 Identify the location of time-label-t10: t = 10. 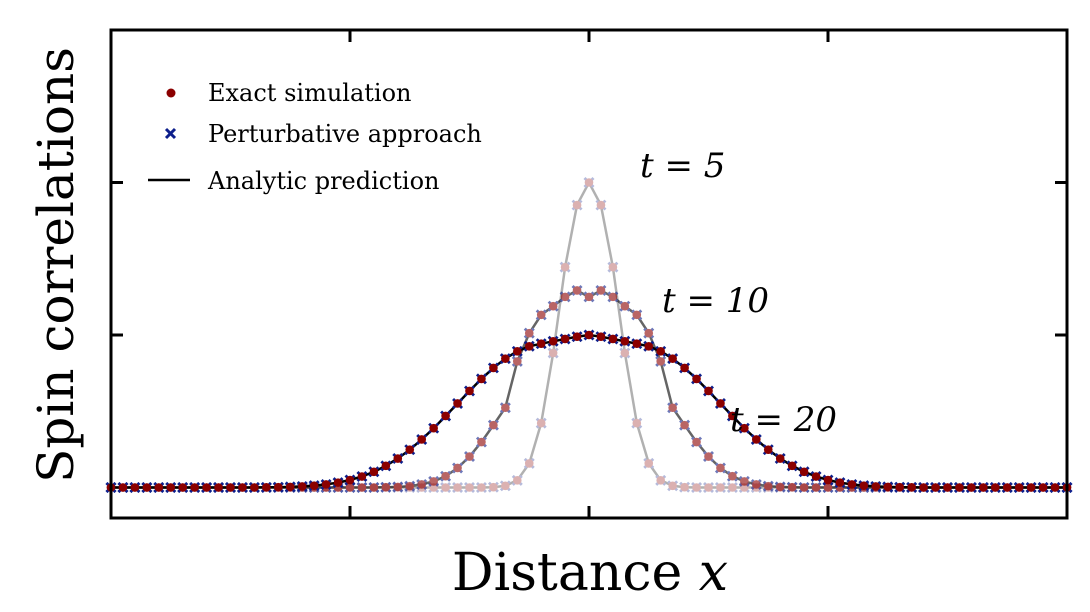
(715, 301).